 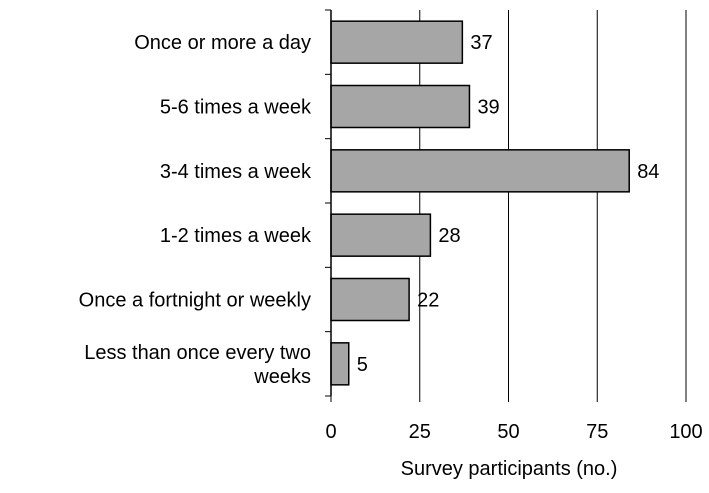 I want to click on category-label: Less than once every two, so click(x=197, y=353).